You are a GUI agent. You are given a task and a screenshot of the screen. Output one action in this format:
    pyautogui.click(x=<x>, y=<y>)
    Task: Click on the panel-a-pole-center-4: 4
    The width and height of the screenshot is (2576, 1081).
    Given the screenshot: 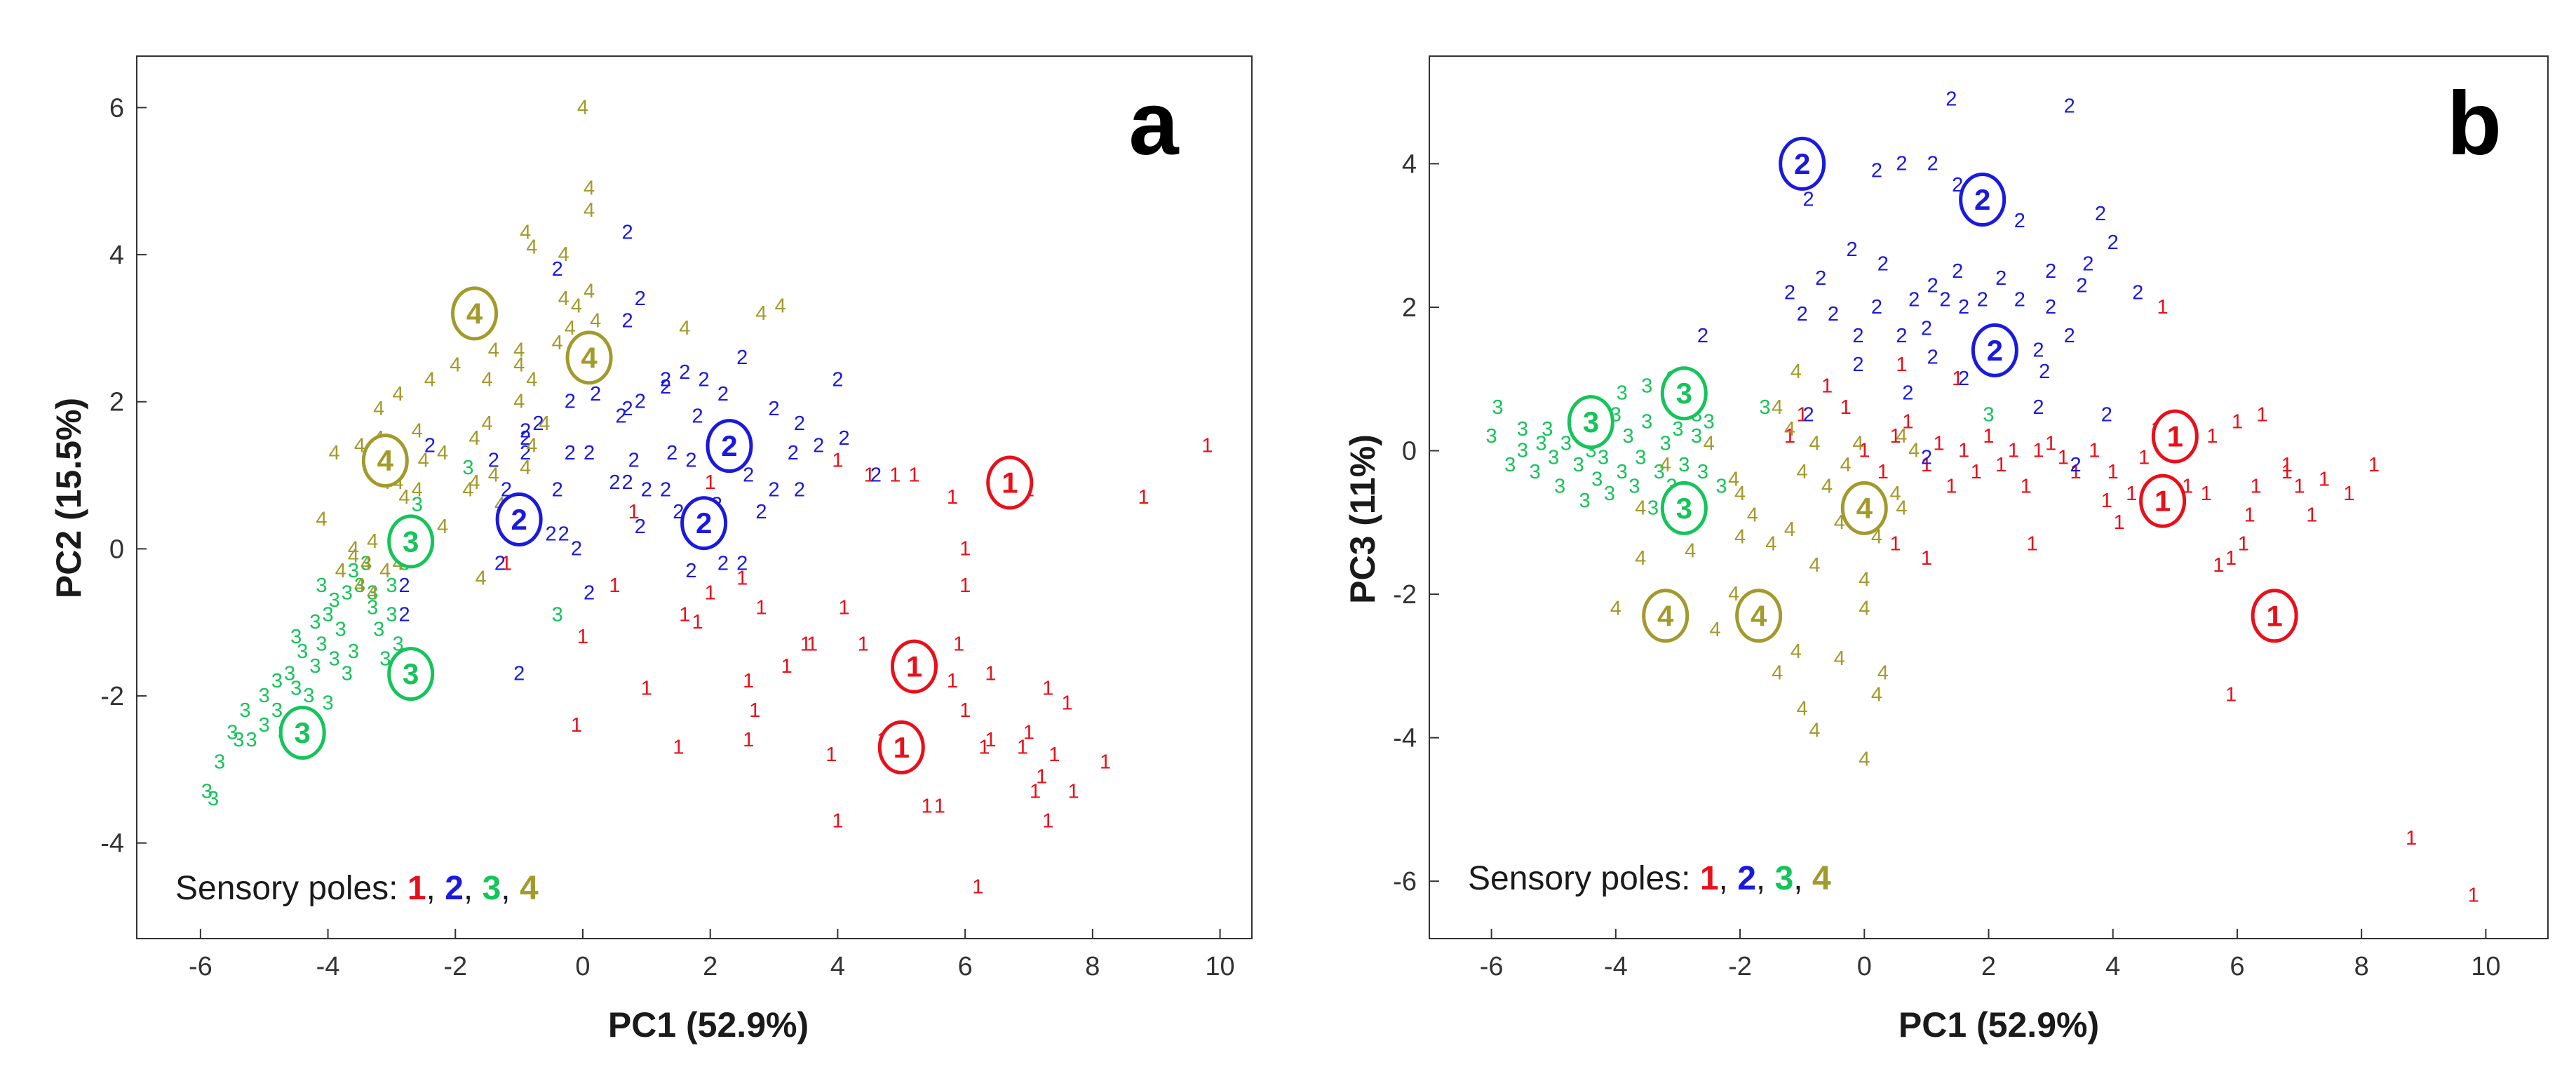 What is the action you would take?
    pyautogui.click(x=475, y=313)
    